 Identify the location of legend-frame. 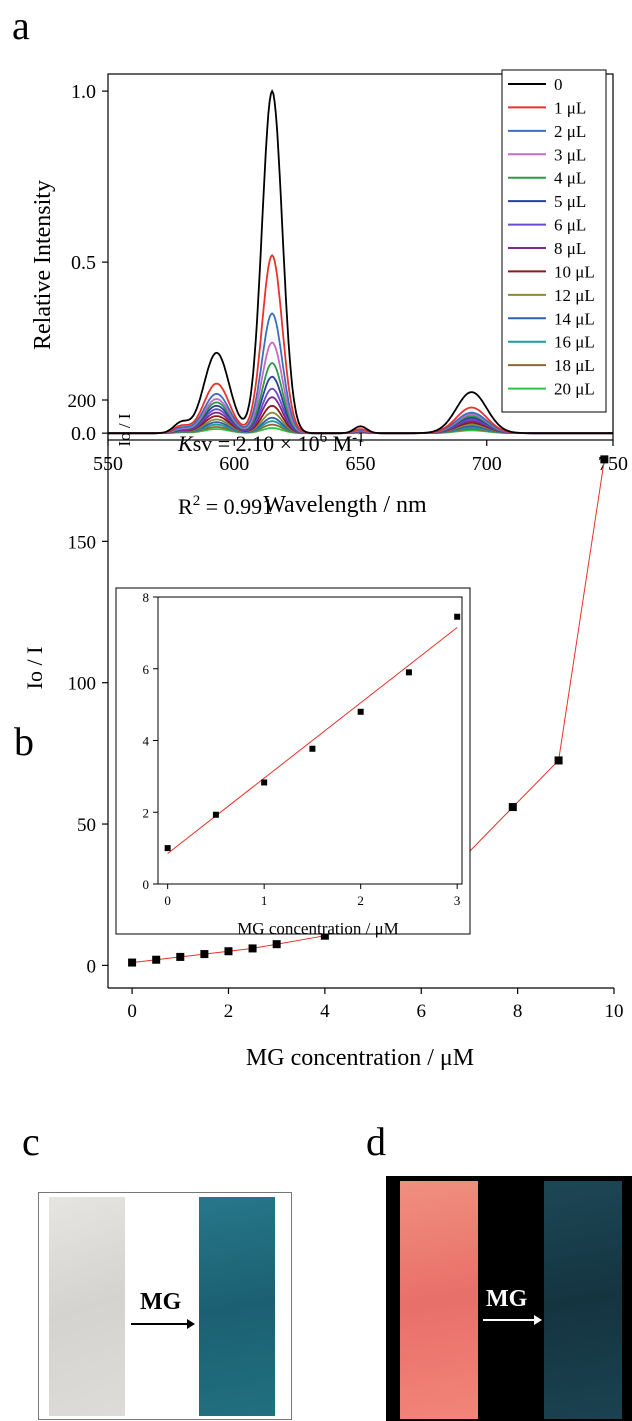
(554, 241).